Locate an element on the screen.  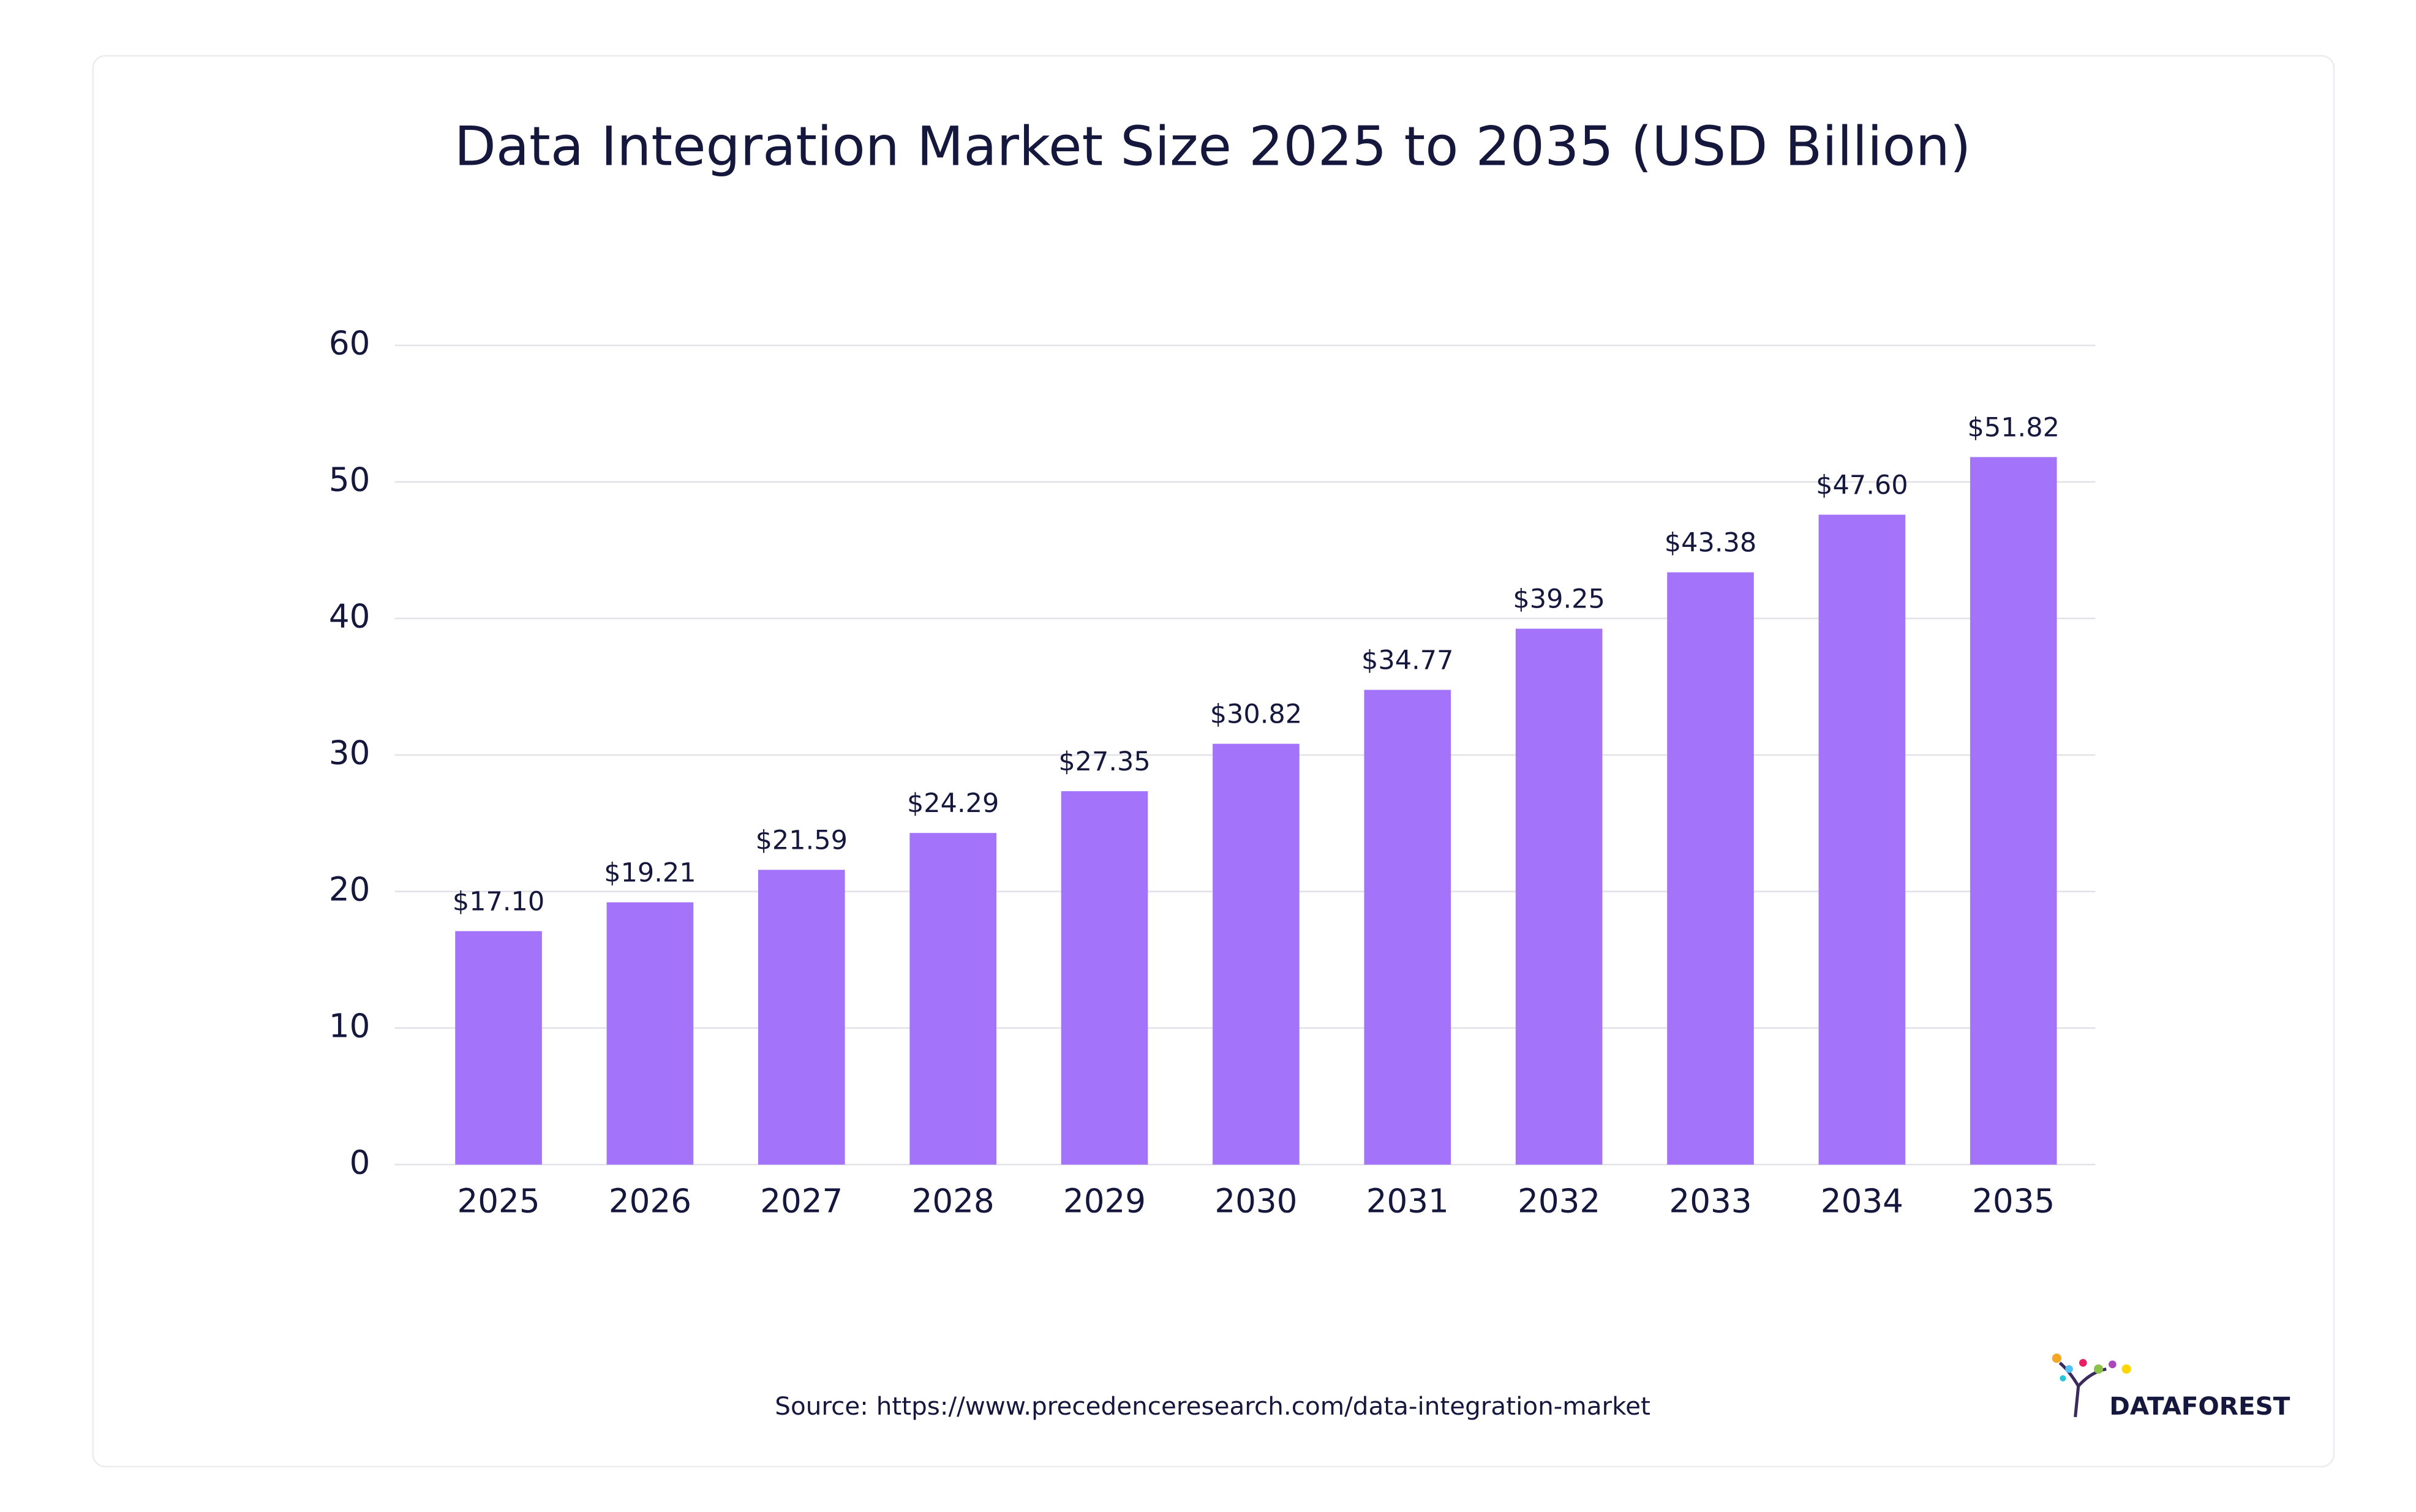
y-tick-label: 20 is located at coordinates (350, 889).